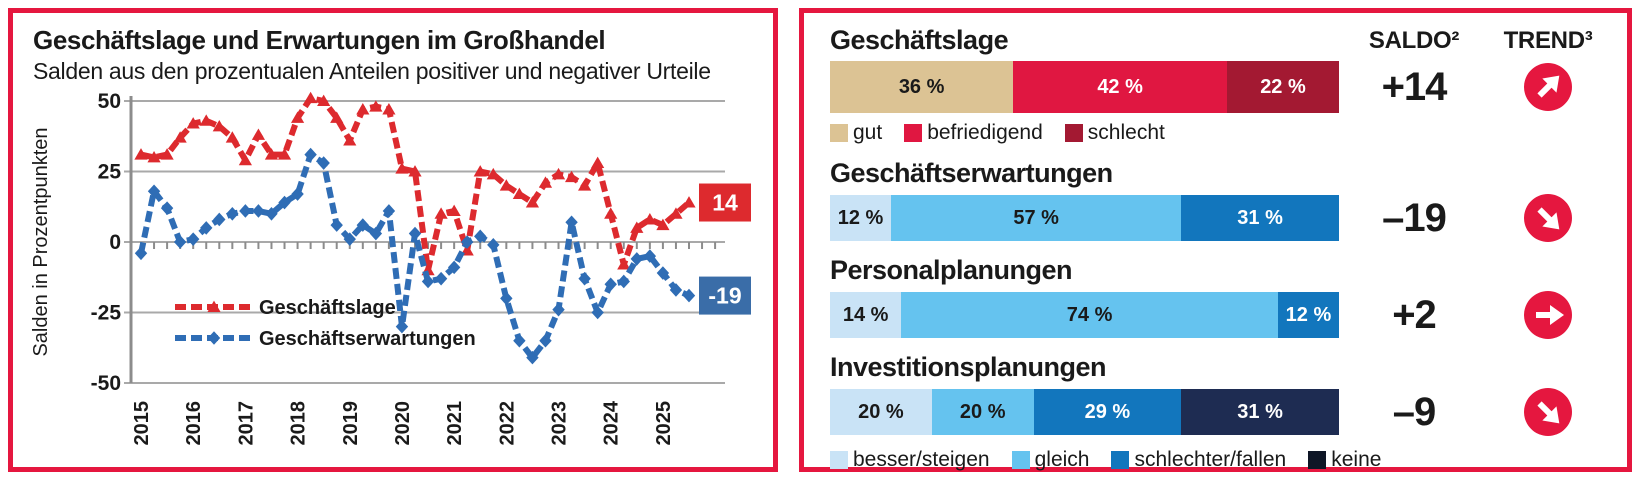 This screenshot has height=480, width=1640. What do you see at coordinates (725, 203) in the screenshot?
I see `svg-text: 14` at bounding box center [725, 203].